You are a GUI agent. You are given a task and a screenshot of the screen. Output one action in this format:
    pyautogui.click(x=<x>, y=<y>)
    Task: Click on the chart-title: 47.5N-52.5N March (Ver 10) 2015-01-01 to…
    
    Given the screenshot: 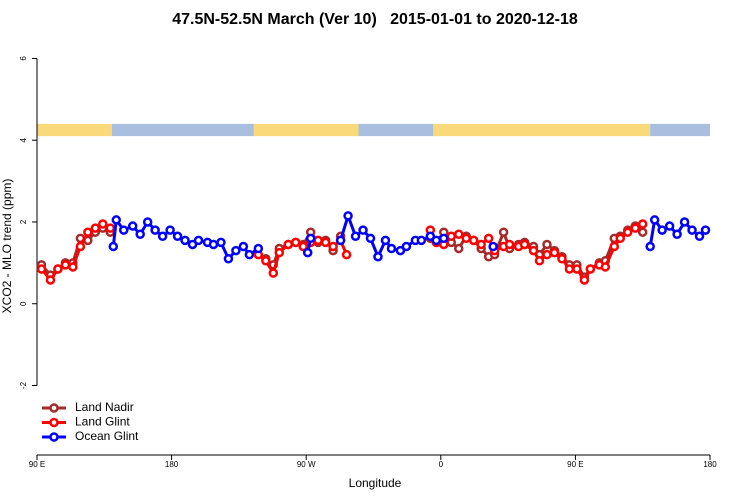 What is the action you would take?
    pyautogui.click(x=375, y=19)
    